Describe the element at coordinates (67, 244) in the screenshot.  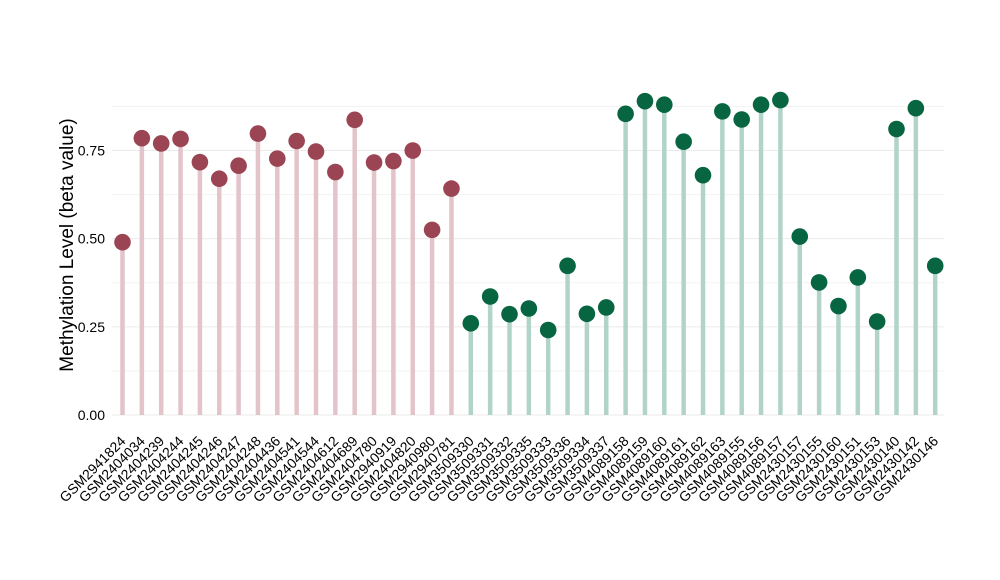
I see `y-axis-title: Methylation Level (beta value)` at that location.